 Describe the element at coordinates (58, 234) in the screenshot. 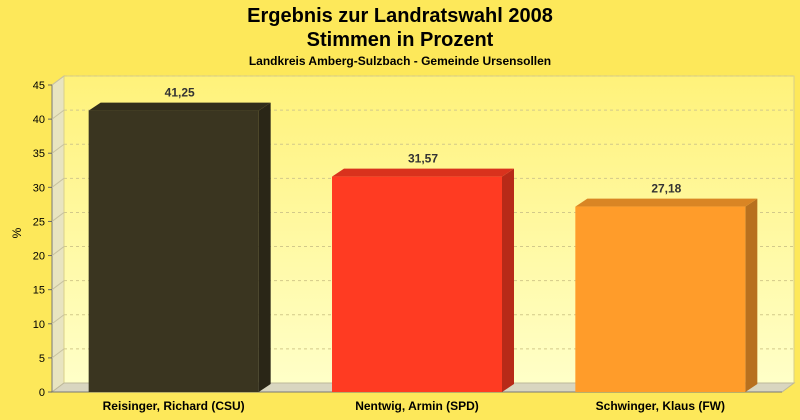

I see `plot-side-wall` at that location.